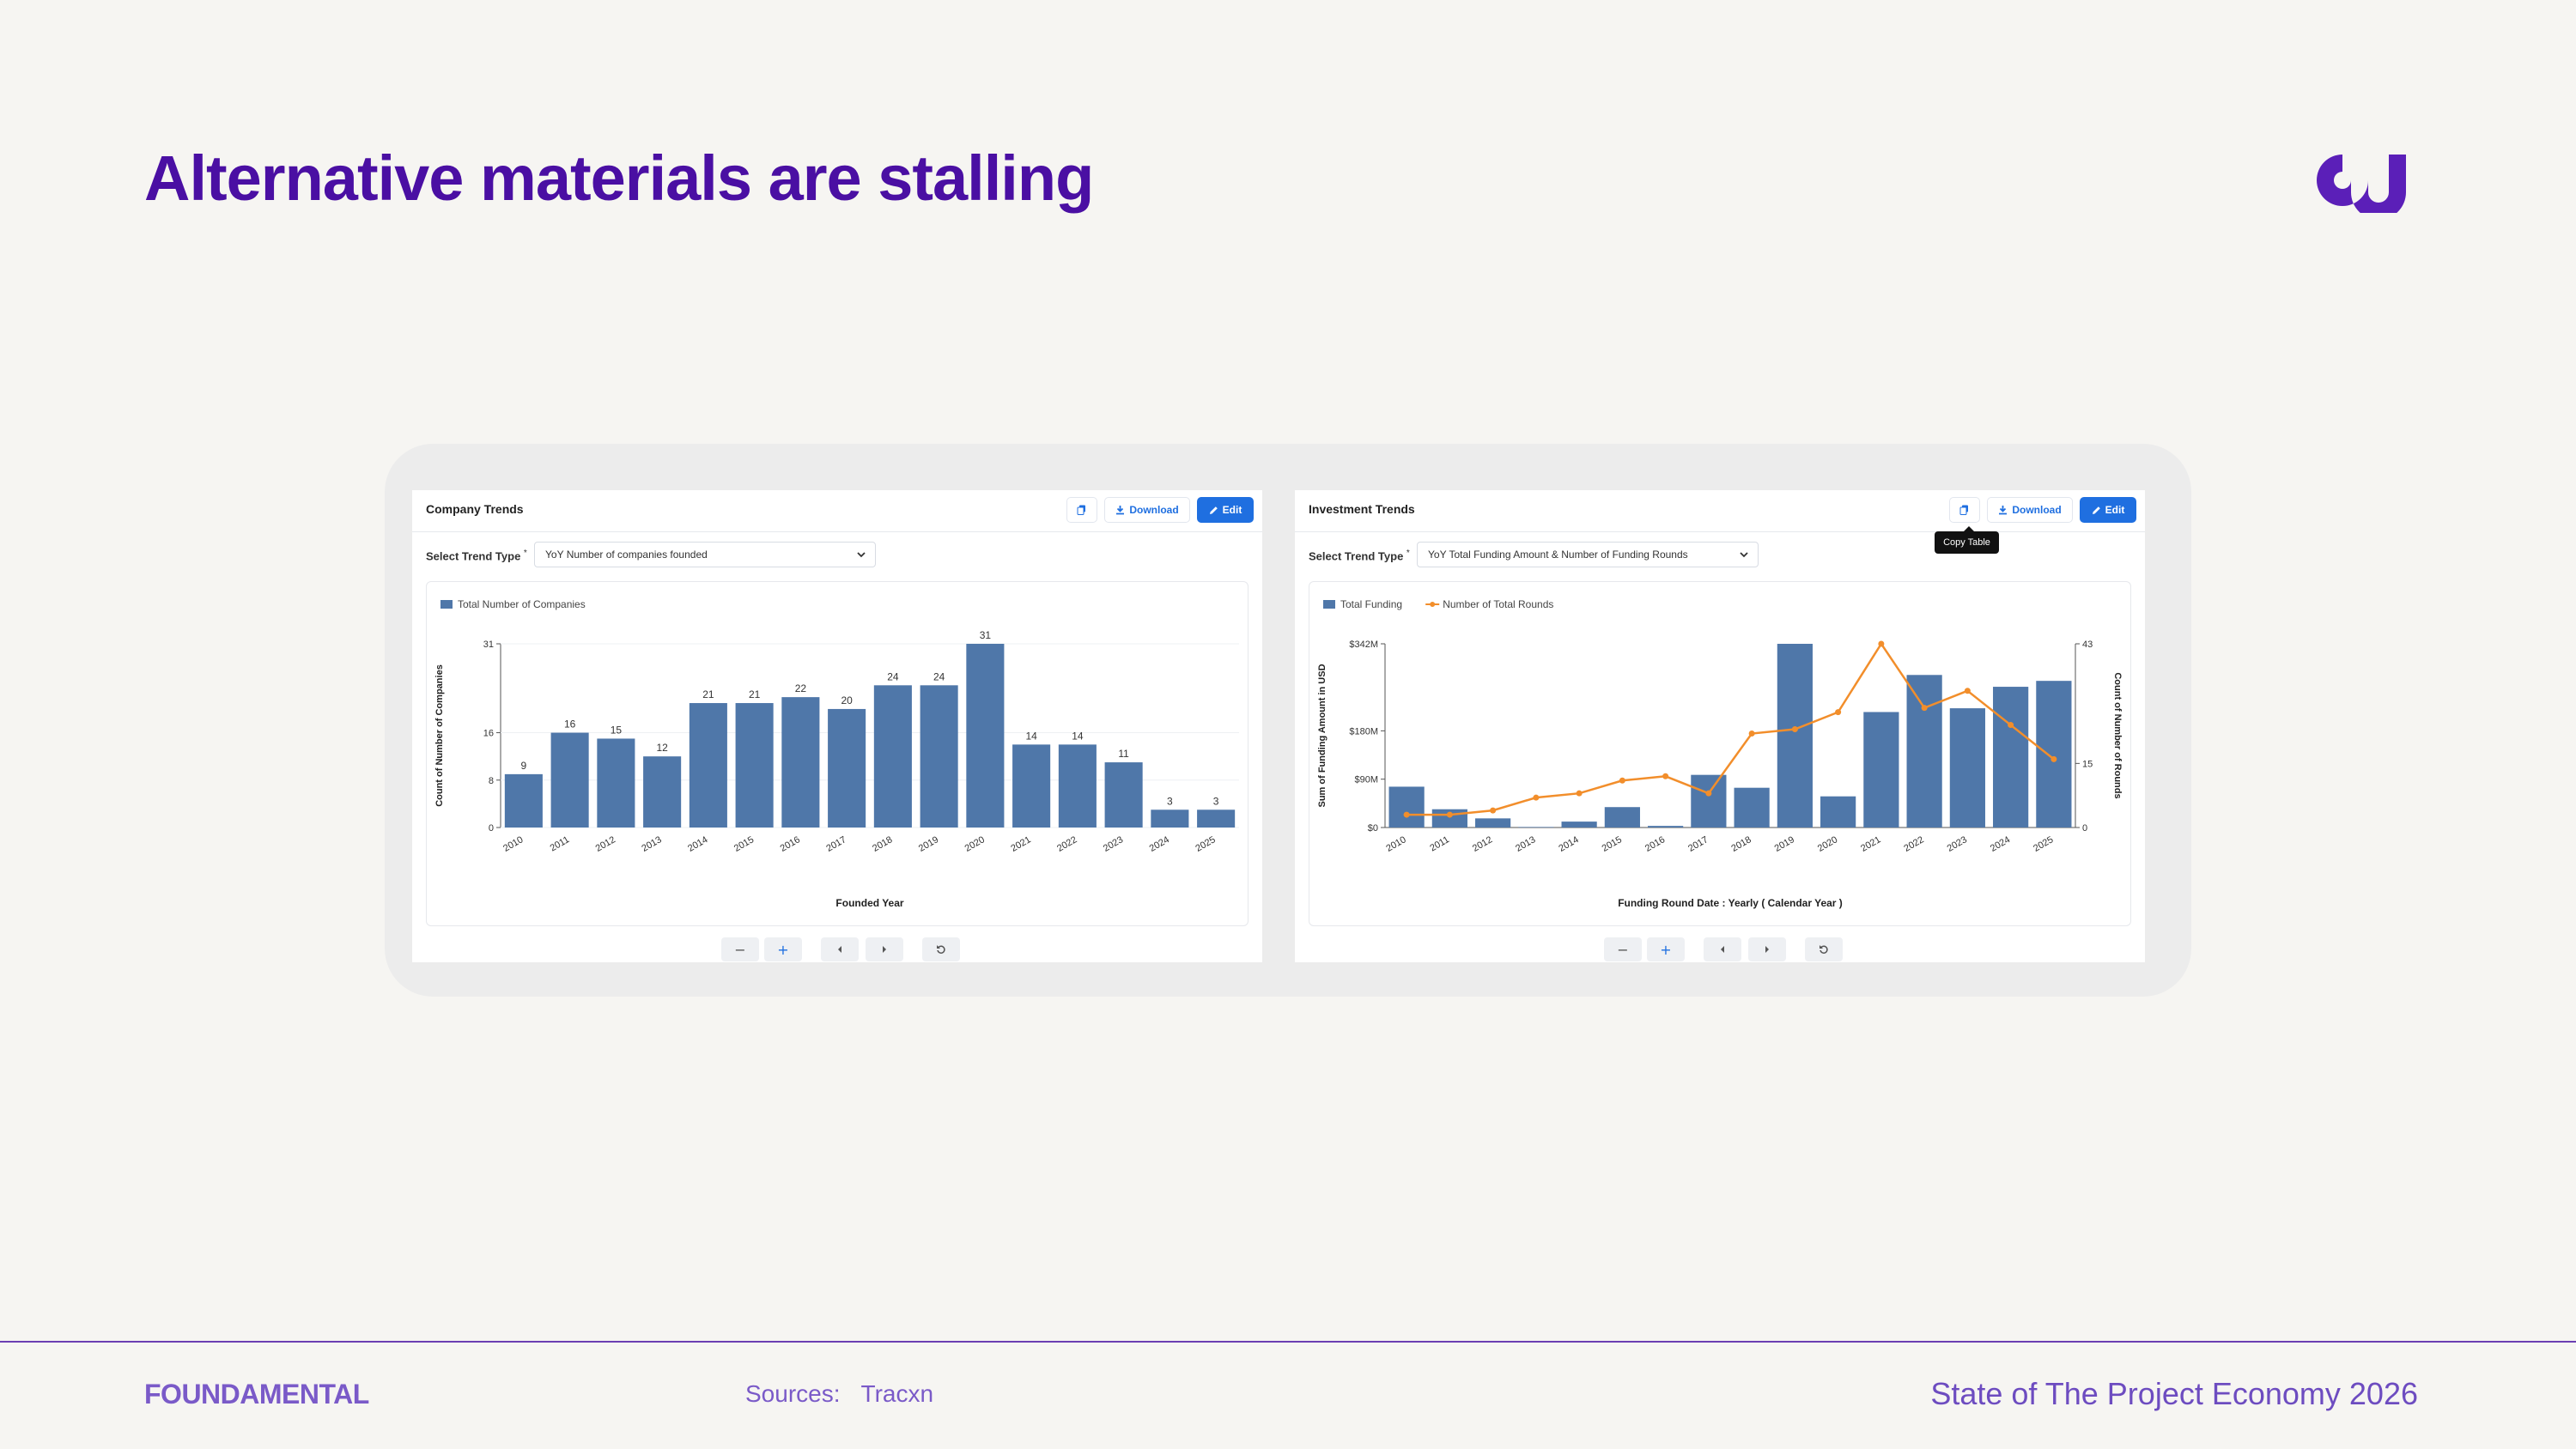 Image resolution: width=2576 pixels, height=1449 pixels. What do you see at coordinates (1232, 510) in the screenshot?
I see `edit-label: Edit` at bounding box center [1232, 510].